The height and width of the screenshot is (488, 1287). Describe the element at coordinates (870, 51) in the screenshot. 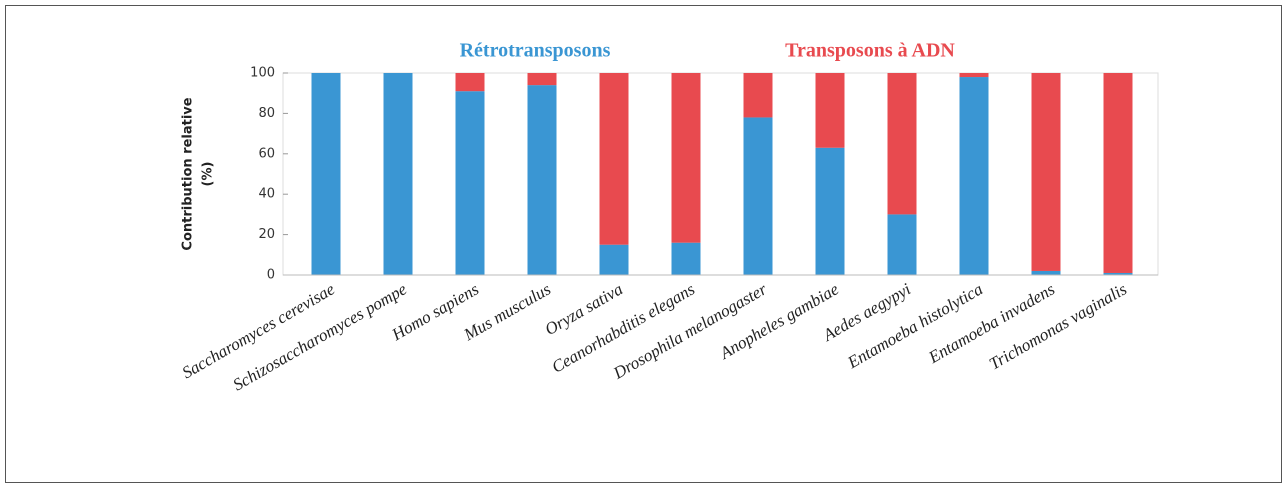

I see `legend-label: Transposons à ADN` at that location.